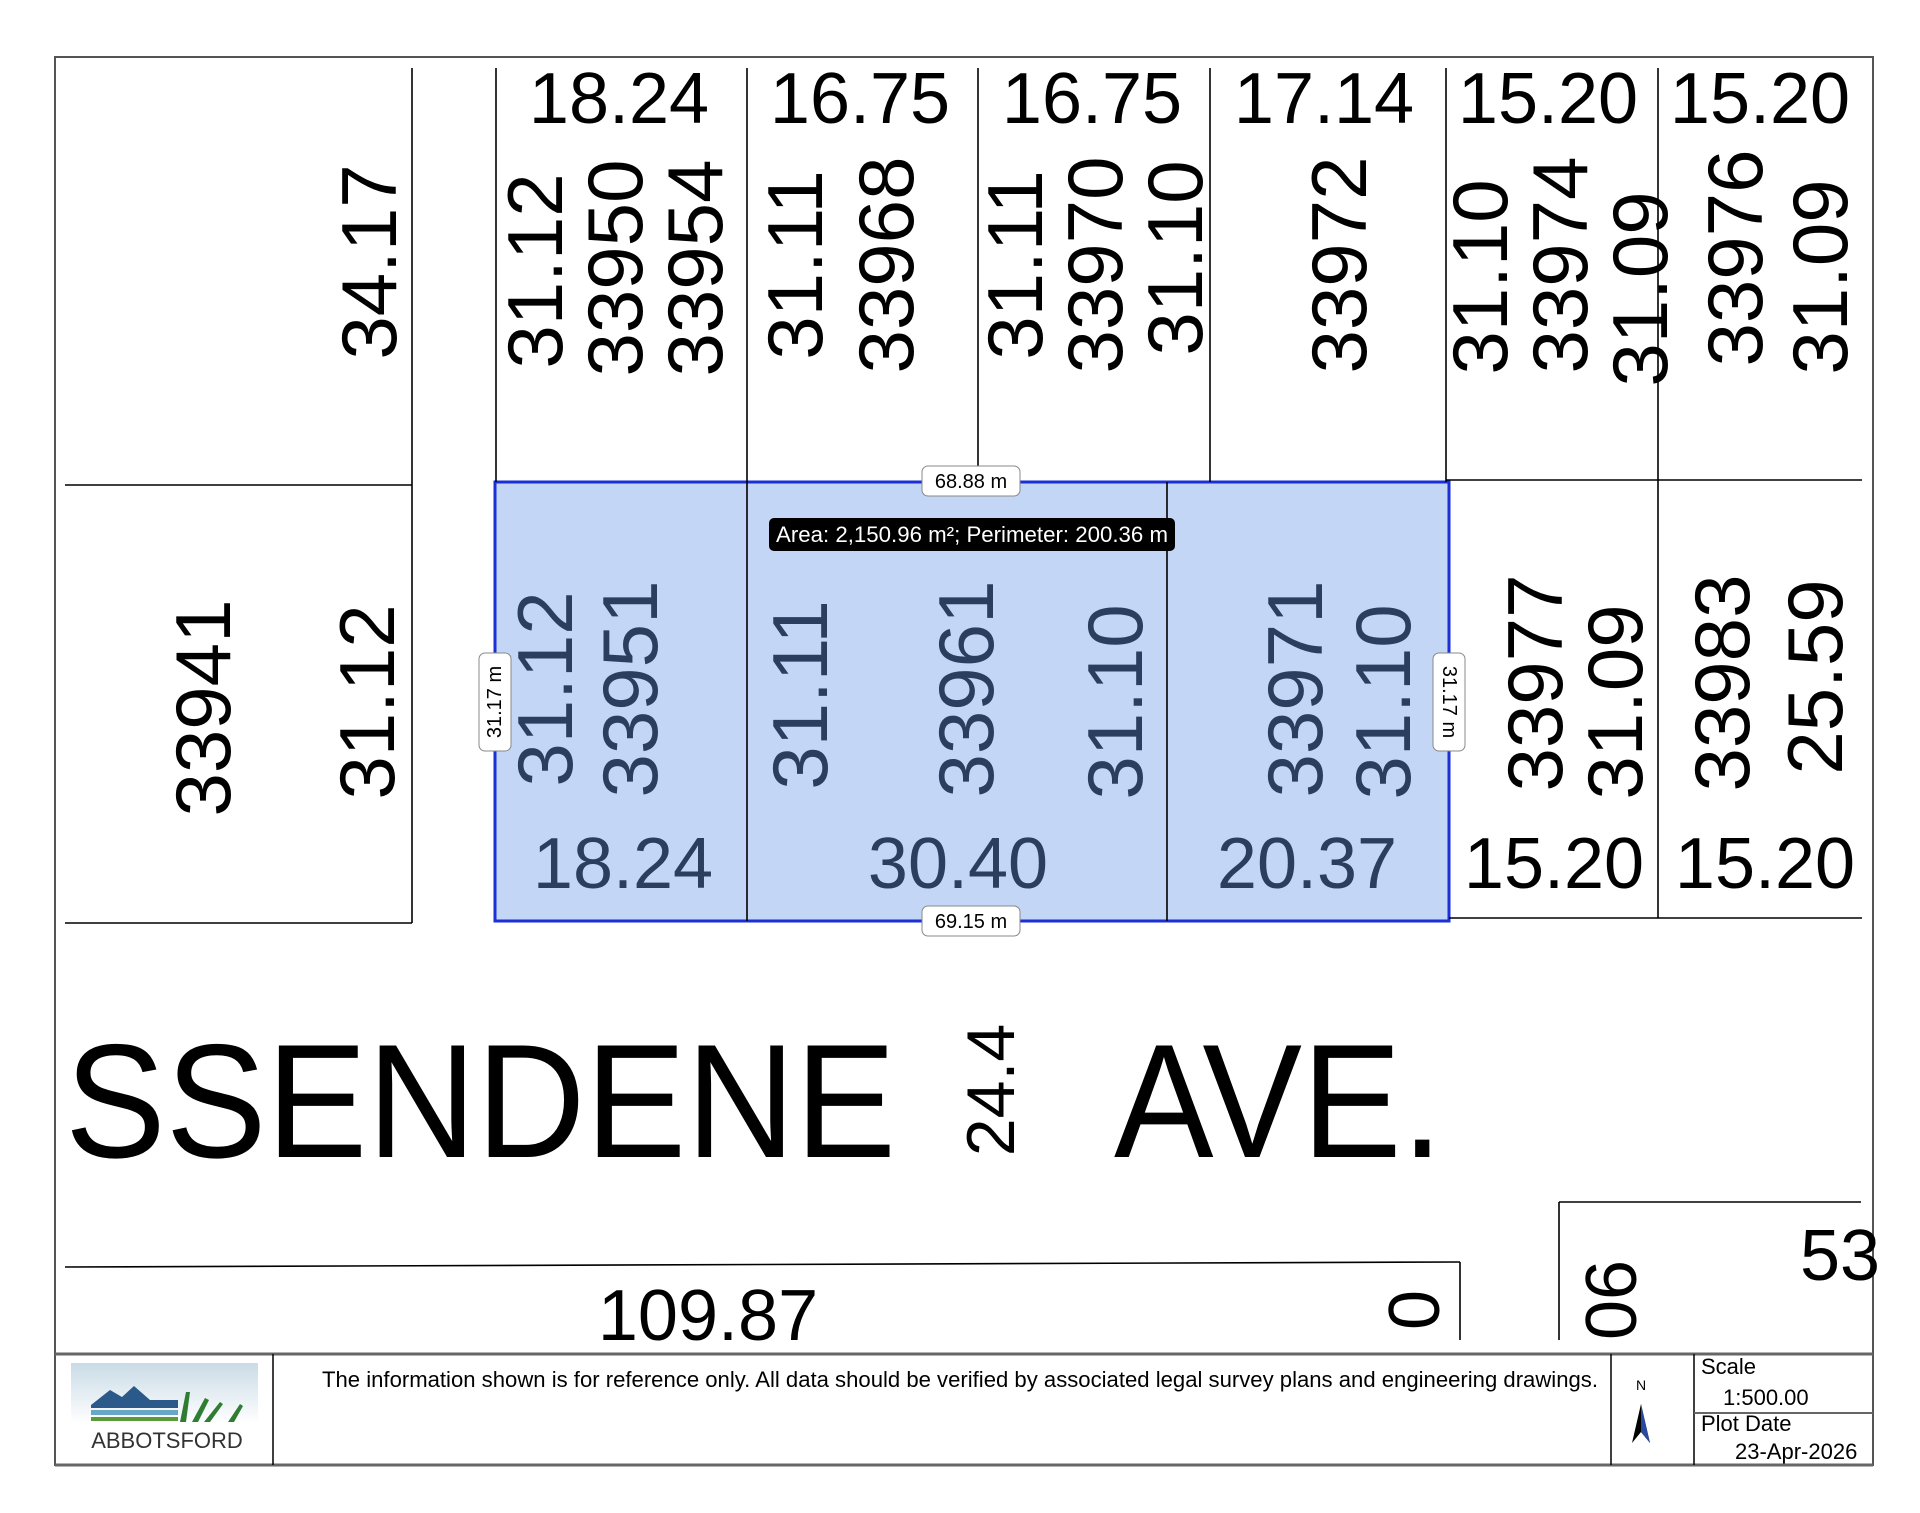 This screenshot has width=1920, height=1513. I want to click on street-name-left: SSENDENE, so click(480, 1101).